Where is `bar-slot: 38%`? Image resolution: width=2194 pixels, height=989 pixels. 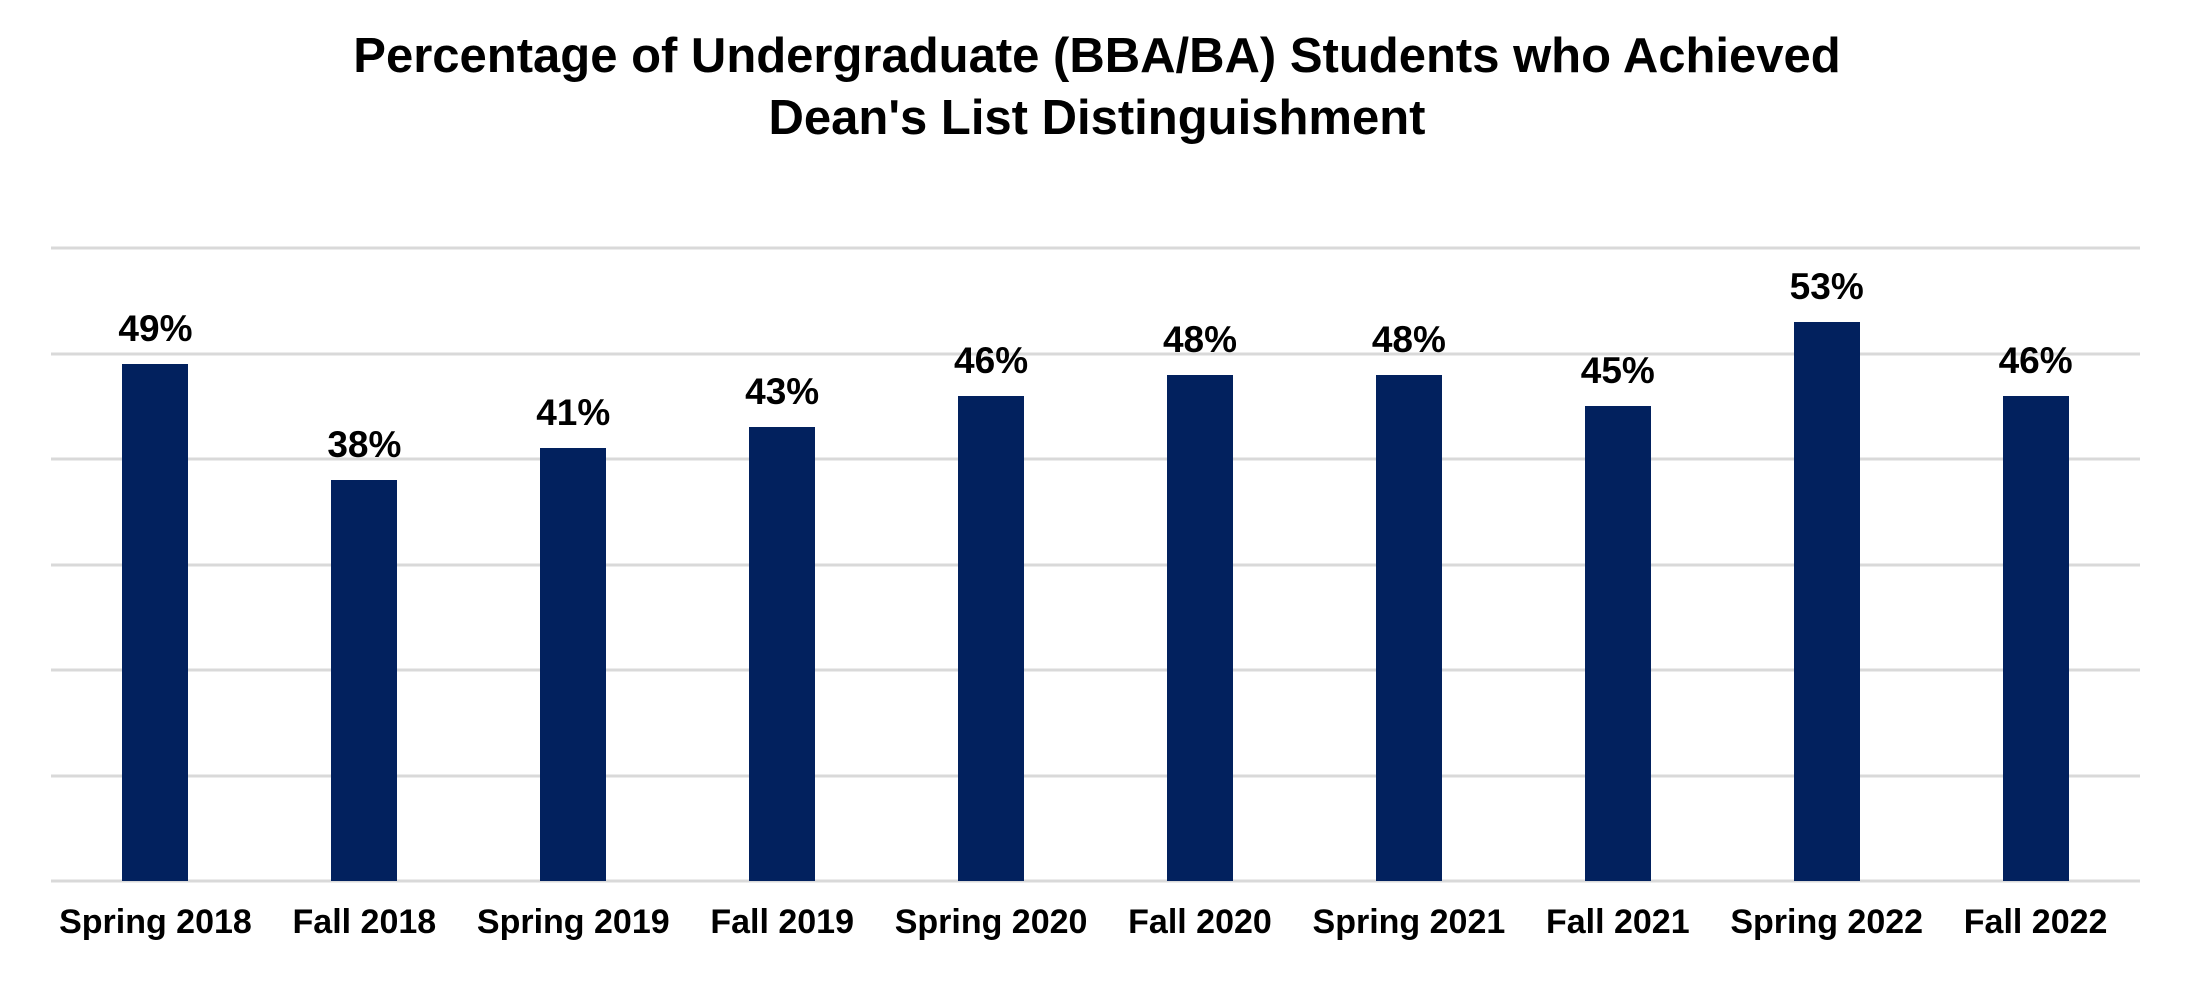 bar-slot: 38% is located at coordinates (364, 564).